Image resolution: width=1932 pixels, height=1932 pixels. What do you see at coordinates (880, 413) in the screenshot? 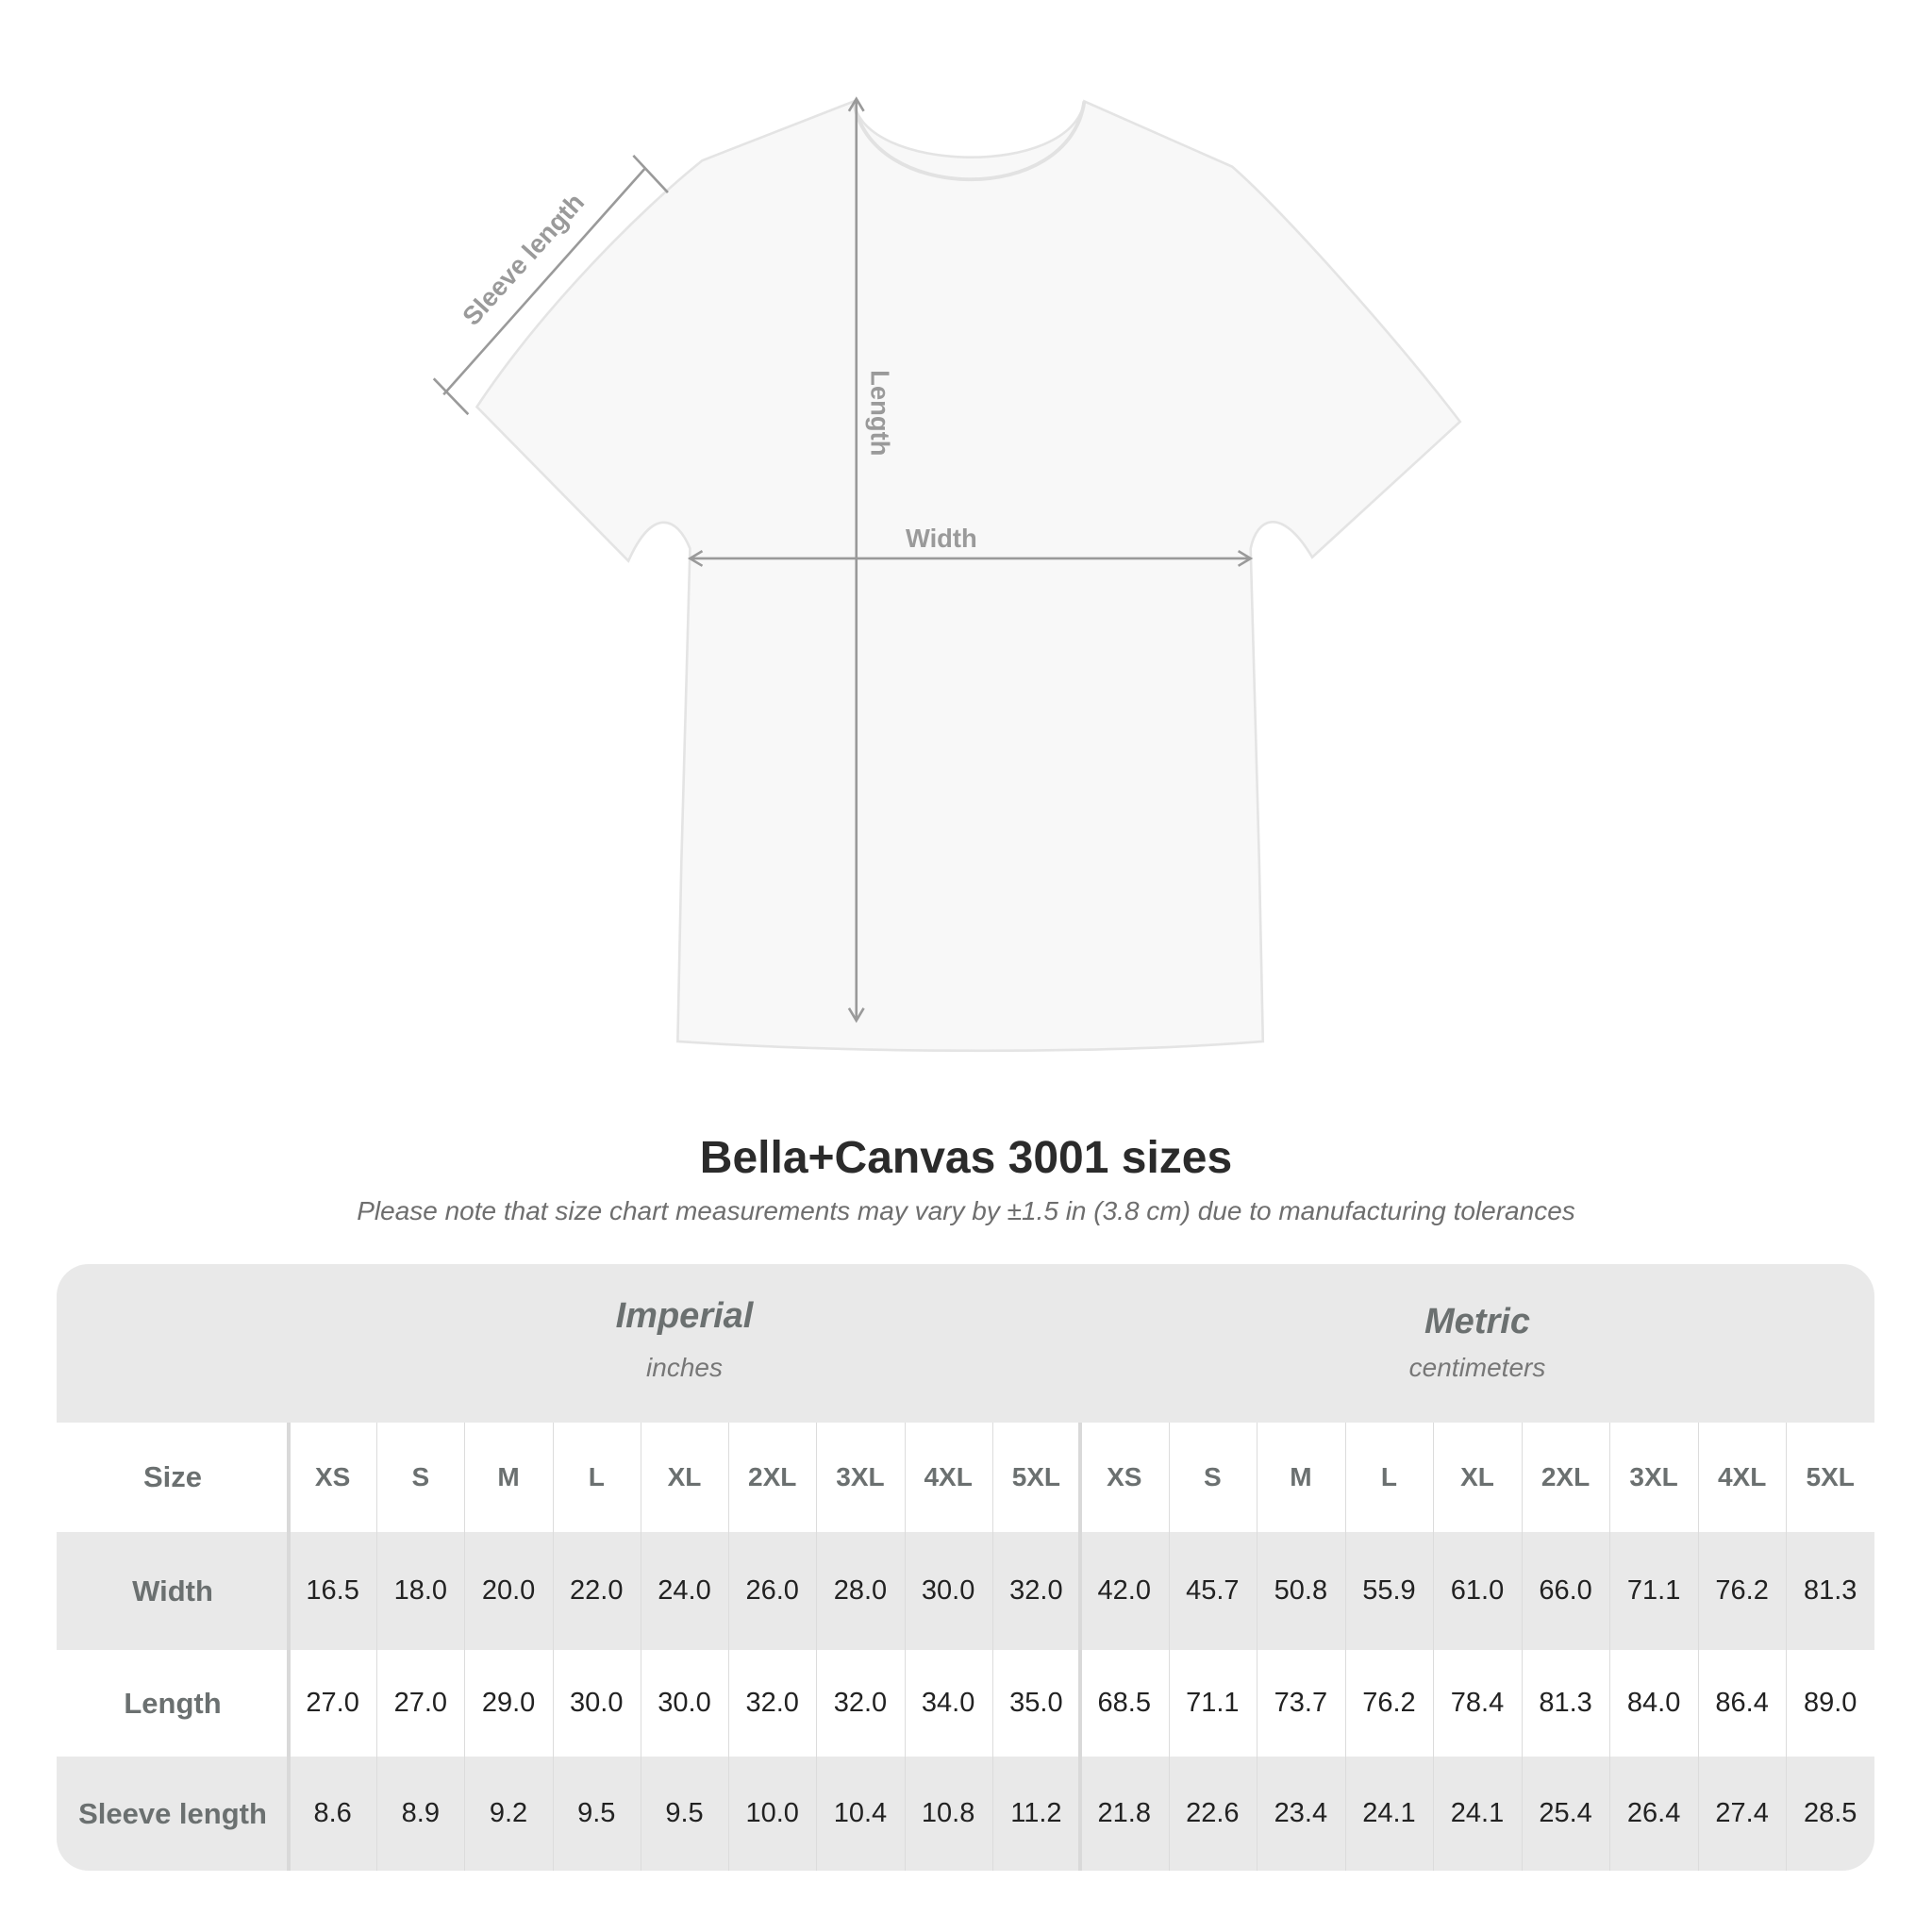
I see `length-label: Length` at bounding box center [880, 413].